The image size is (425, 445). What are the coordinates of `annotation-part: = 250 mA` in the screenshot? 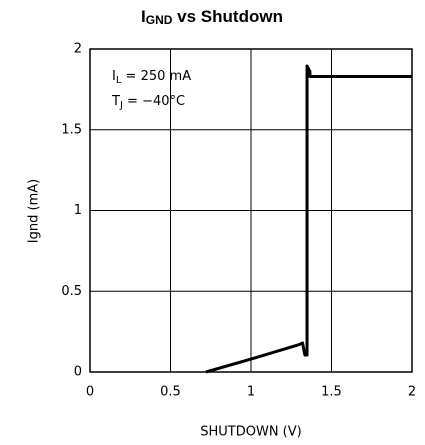 It's located at (156, 76).